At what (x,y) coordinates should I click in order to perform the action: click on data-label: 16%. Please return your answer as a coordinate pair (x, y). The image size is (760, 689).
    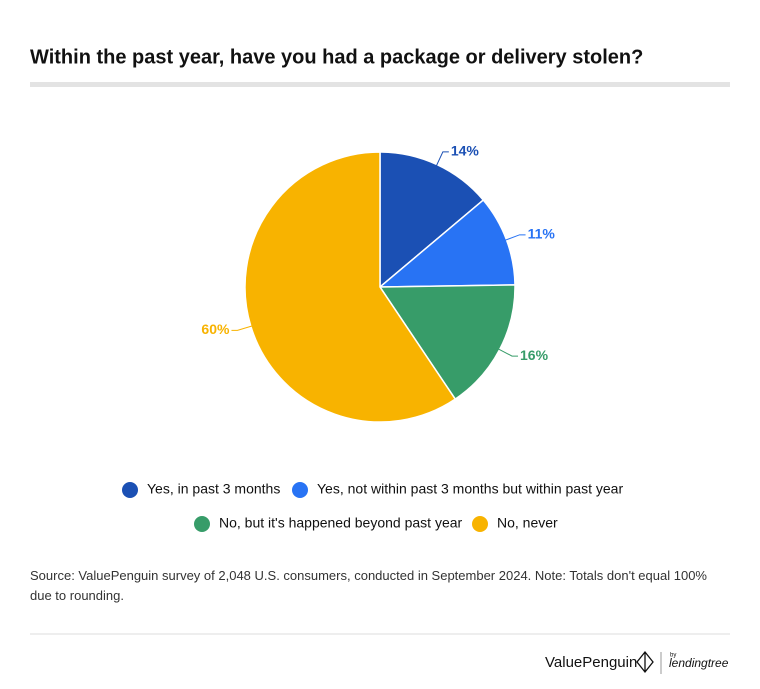
    Looking at the image, I should click on (534, 355).